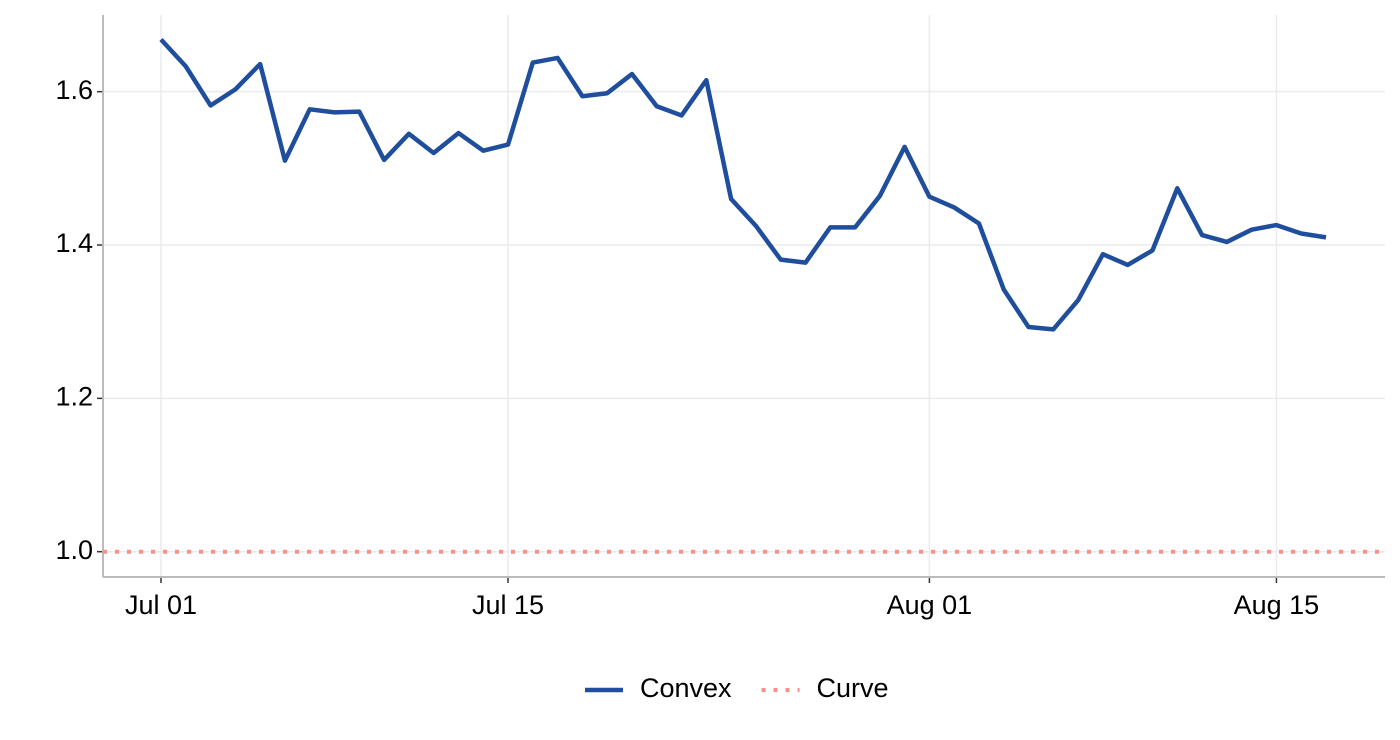 This screenshot has width=1400, height=740. I want to click on legend: Convex Curve, so click(737, 688).